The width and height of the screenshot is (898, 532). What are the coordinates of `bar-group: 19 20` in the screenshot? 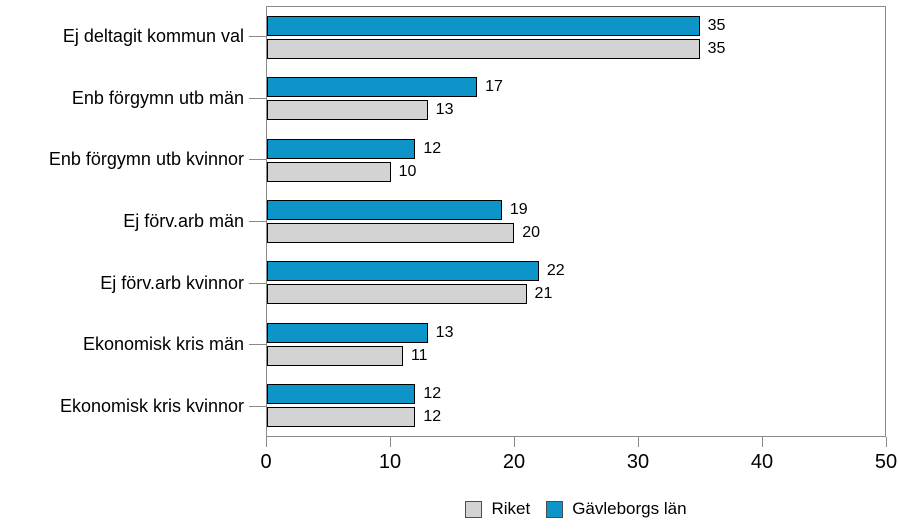 It's located at (576, 221).